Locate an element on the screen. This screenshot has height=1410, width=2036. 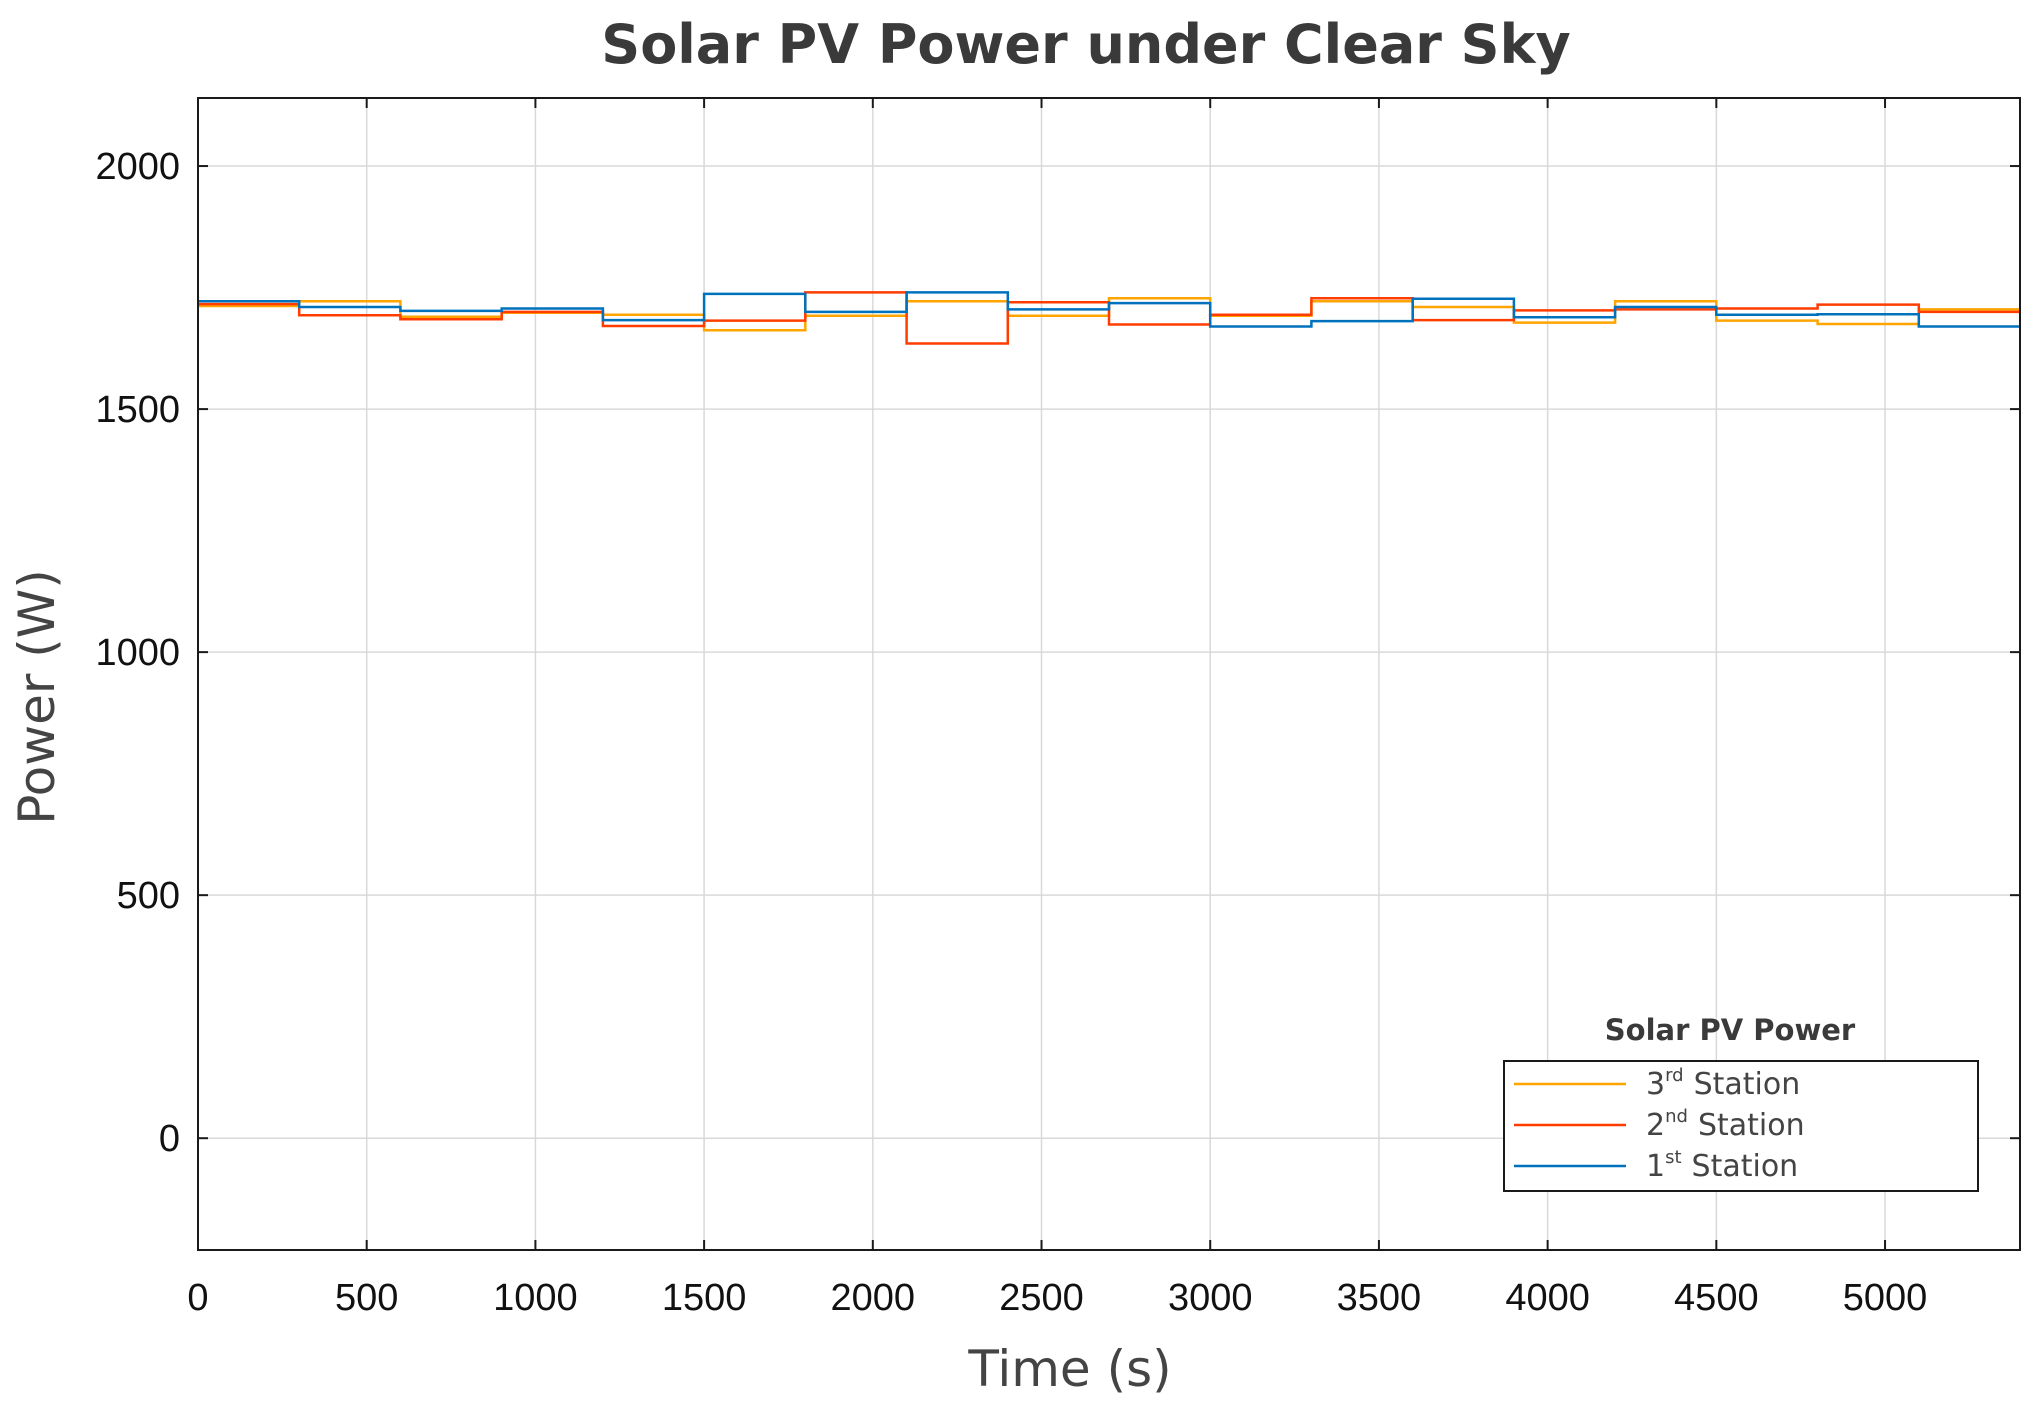
x-axis-label: Time (s) is located at coordinates (1069, 1369).